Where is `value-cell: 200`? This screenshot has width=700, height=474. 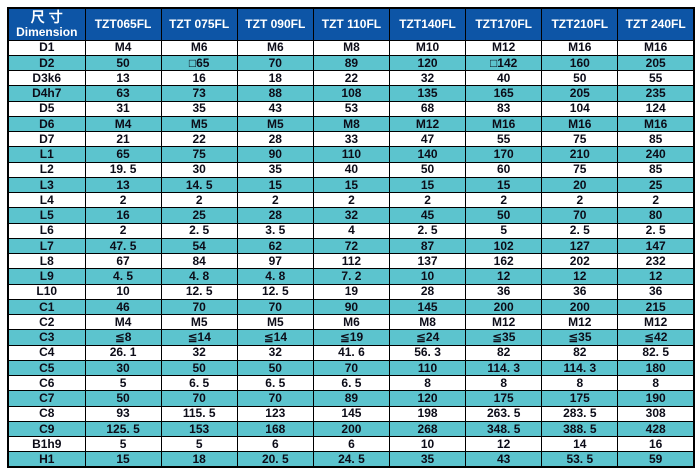 value-cell: 200 is located at coordinates (580, 307).